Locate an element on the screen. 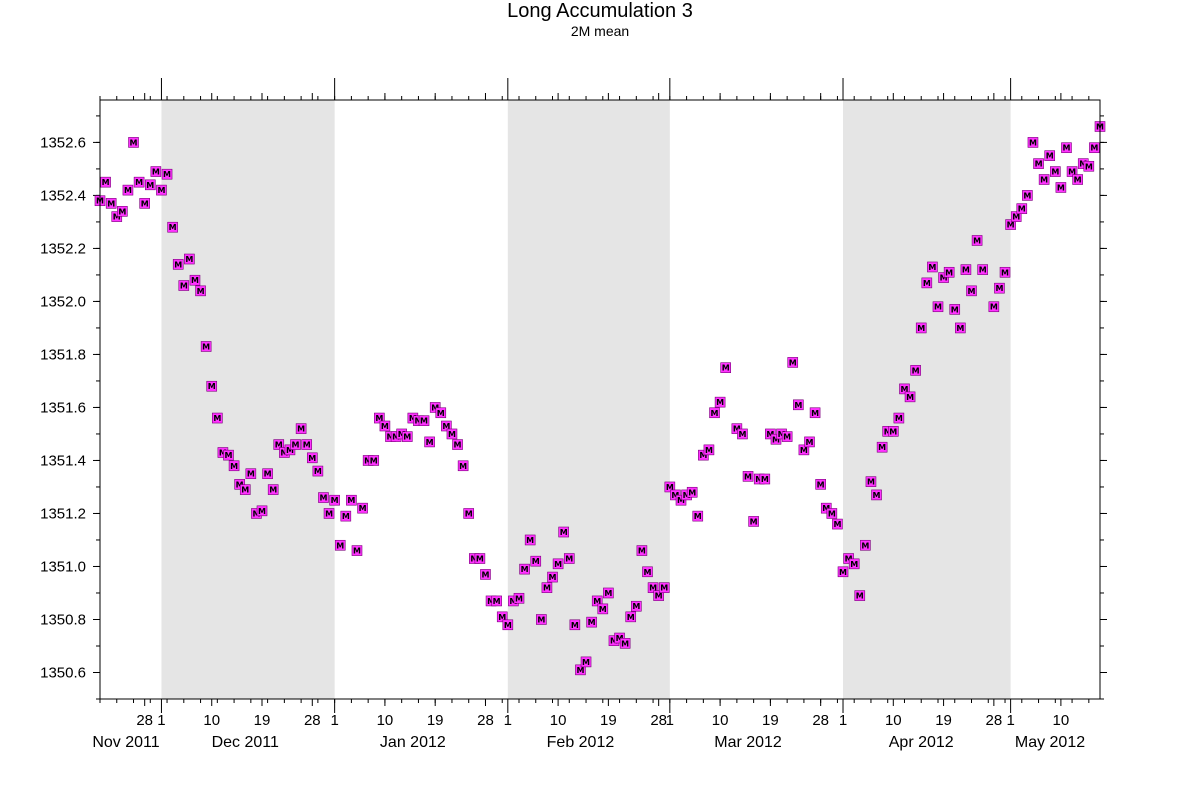 This screenshot has width=1200, height=800. x-month-label: Jan 2012 is located at coordinates (413, 742).